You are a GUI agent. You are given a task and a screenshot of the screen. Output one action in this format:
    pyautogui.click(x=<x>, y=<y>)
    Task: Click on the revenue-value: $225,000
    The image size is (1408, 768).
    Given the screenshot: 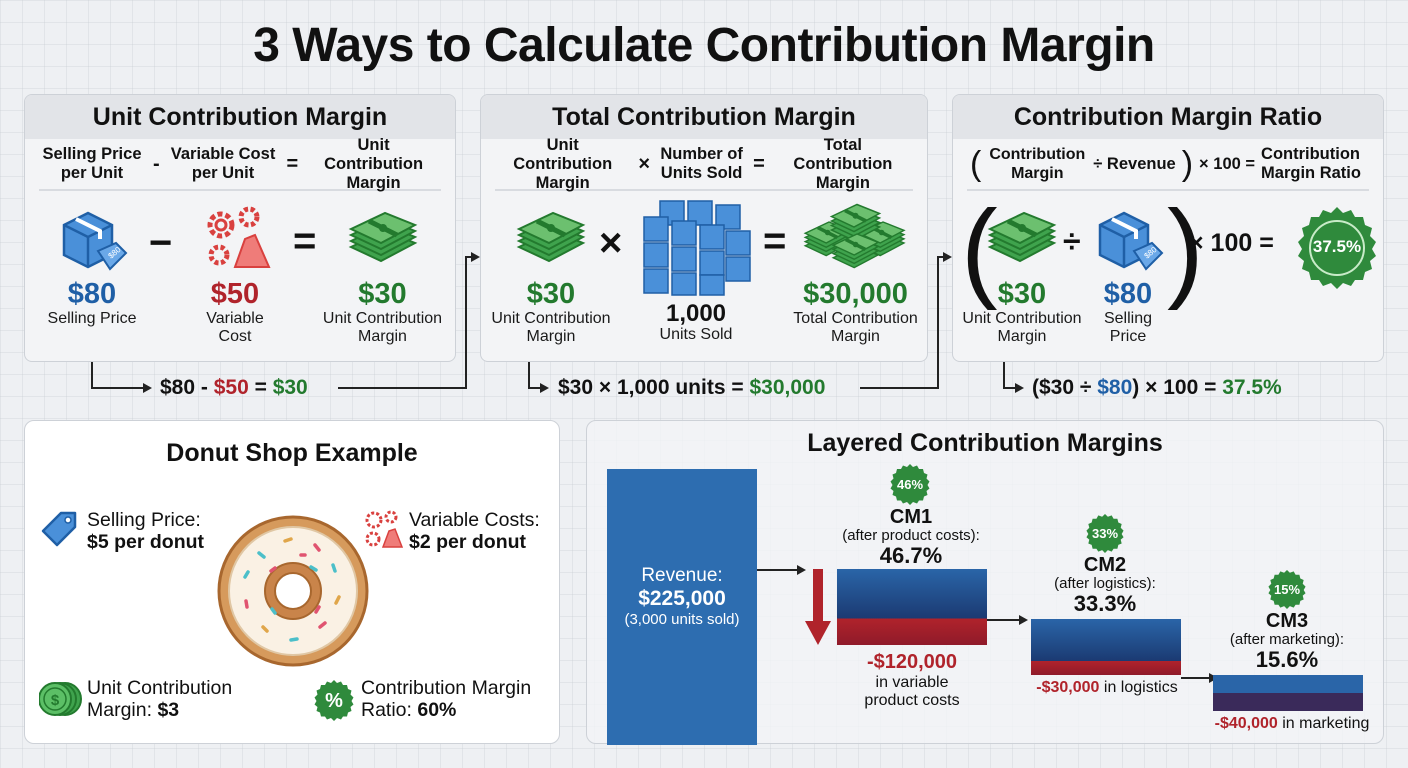 What is the action you would take?
    pyautogui.click(x=682, y=598)
    